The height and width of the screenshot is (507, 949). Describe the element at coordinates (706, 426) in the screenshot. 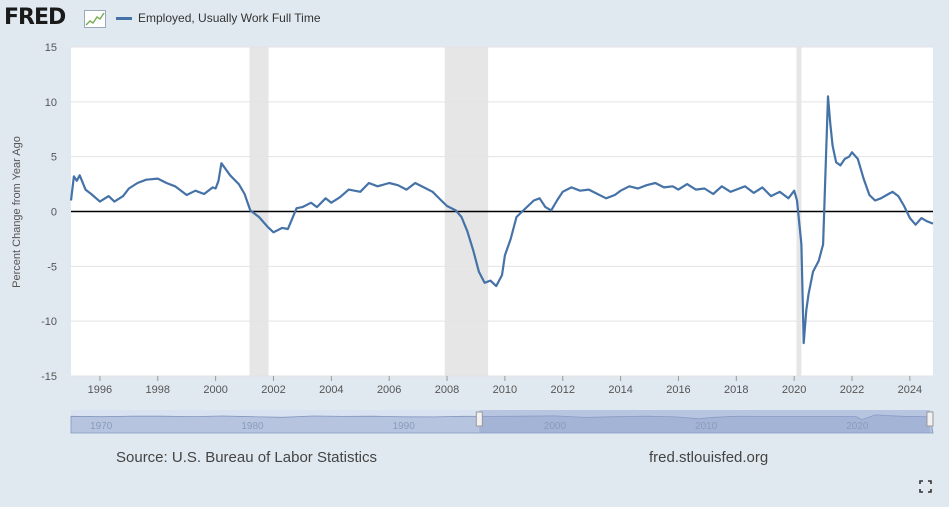

I see `navigator-year-label: 2010` at that location.